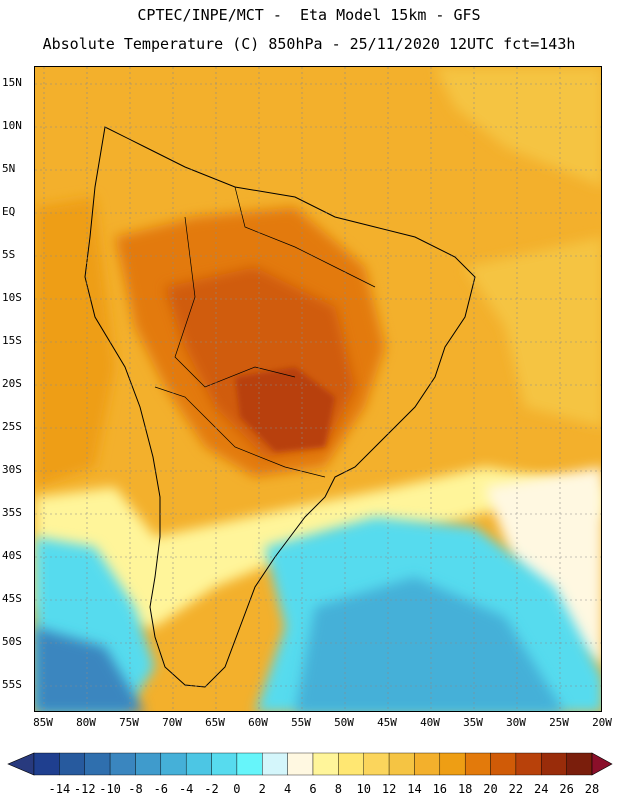  What do you see at coordinates (344, 722) in the screenshot?
I see `lon-tick-label: 50W` at bounding box center [344, 722].